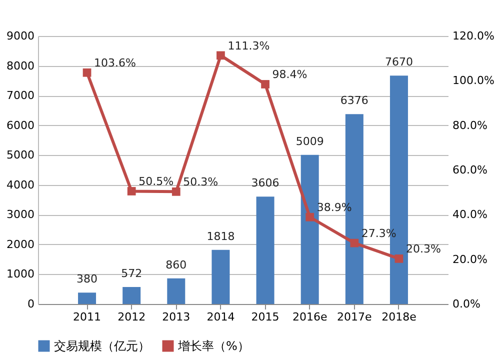 The width and height of the screenshot is (500, 362). I want to click on data-label: 5009, so click(310, 141).